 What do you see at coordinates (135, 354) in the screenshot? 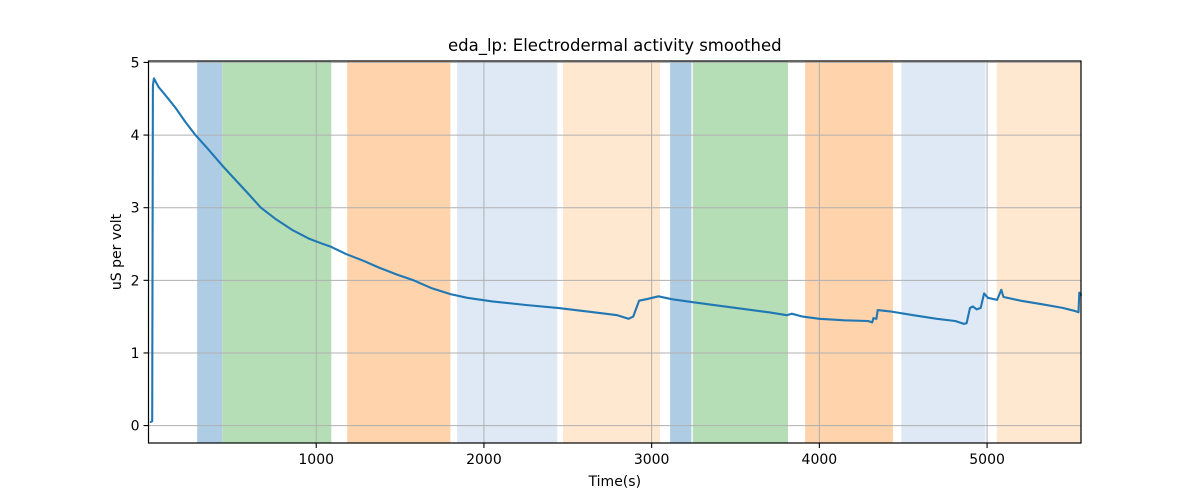
I see `y-tick-label: 1` at bounding box center [135, 354].